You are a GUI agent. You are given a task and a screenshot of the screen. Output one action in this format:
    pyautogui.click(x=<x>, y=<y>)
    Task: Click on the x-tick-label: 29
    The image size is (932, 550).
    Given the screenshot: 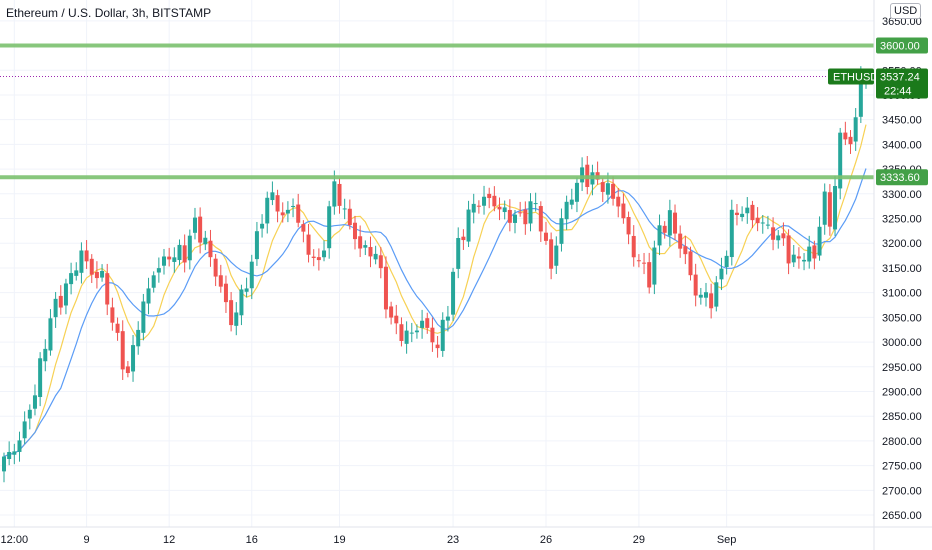 What is the action you would take?
    pyautogui.click(x=639, y=540)
    